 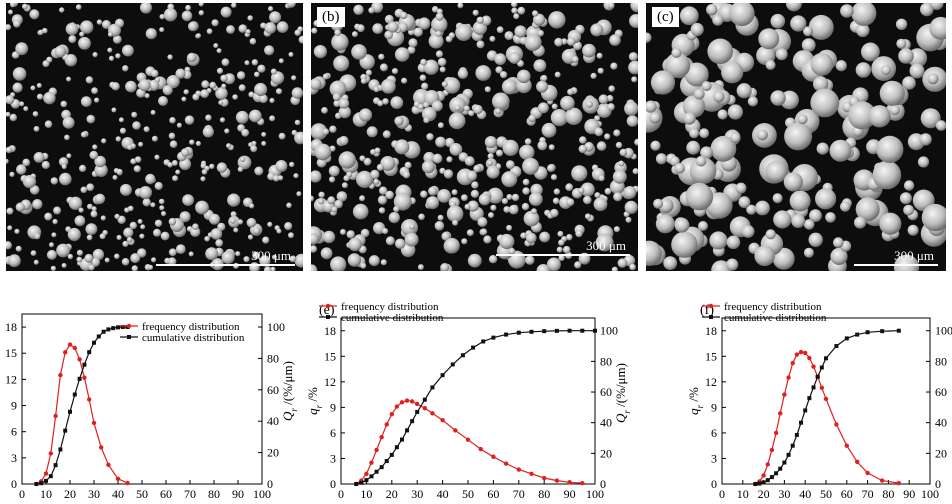 What do you see at coordinates (826, 418) in the screenshot?
I see `series-line-frequency` at bounding box center [826, 418].